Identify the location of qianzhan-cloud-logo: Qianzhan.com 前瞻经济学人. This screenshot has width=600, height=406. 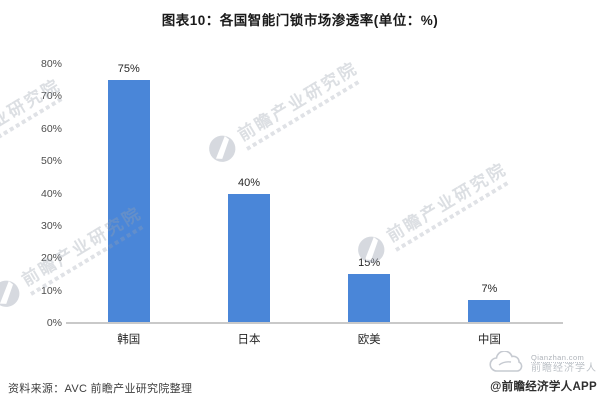
(542, 363).